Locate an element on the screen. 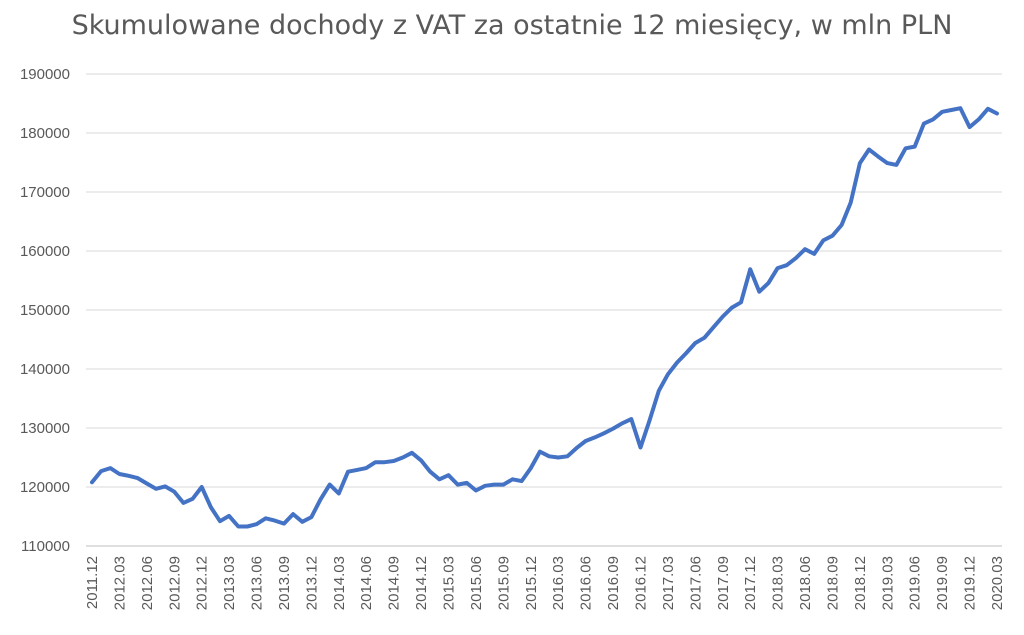  x-tick-label: 2019.09 is located at coordinates (942, 583).